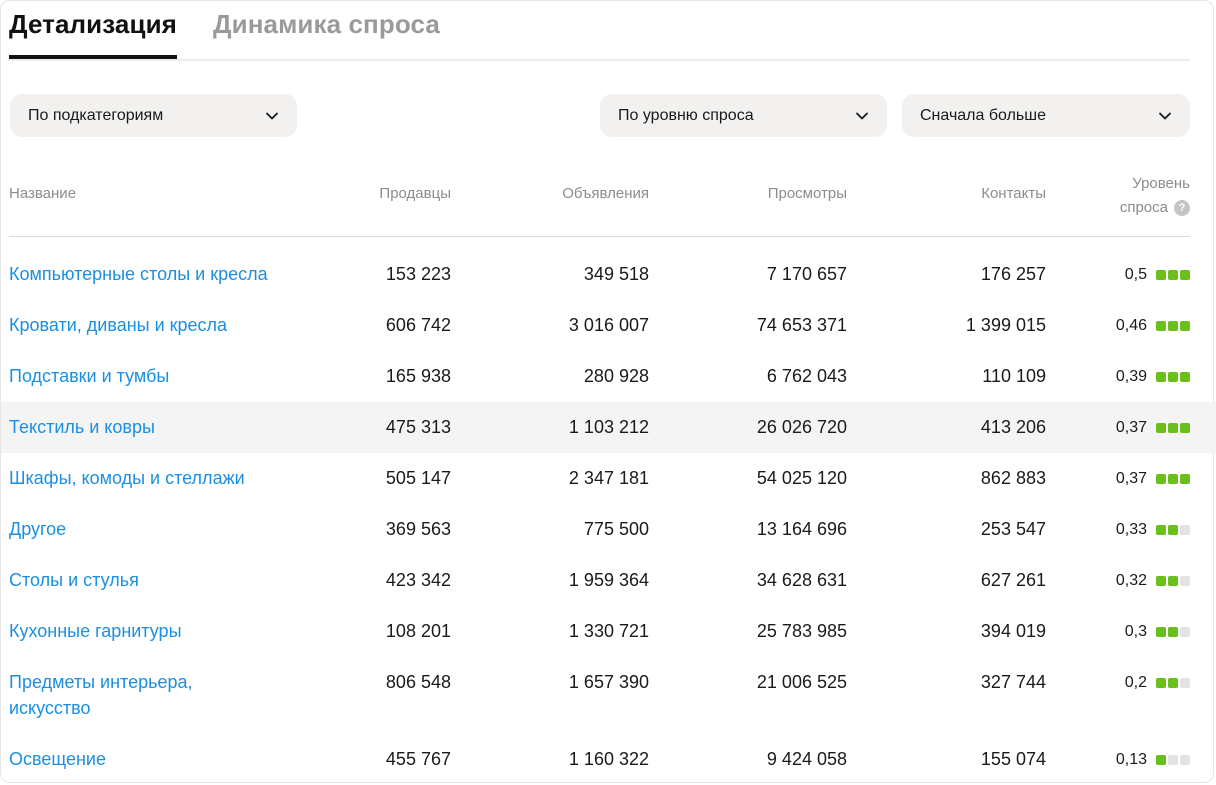  What do you see at coordinates (1013, 759) in the screenshot?
I see `contacts-cell: 155 074` at bounding box center [1013, 759].